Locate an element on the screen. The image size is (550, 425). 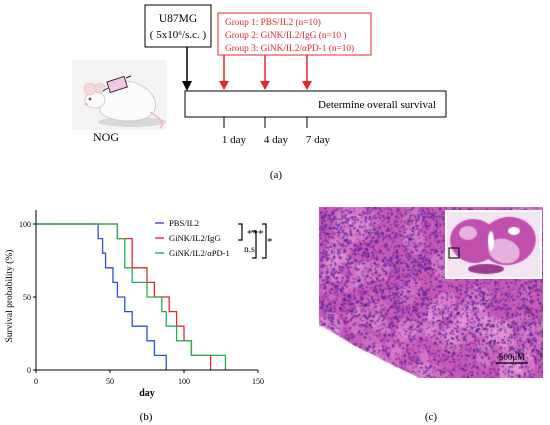
x-tick-label: 150 is located at coordinates (258, 381).